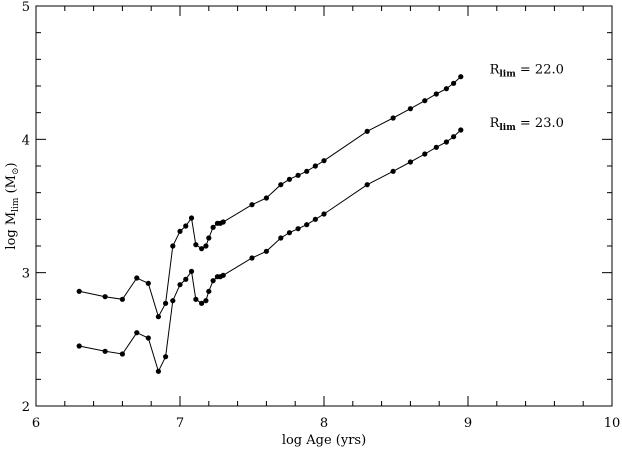 Image resolution: width=622 pixels, height=453 pixels. I want to click on annotations: Rlim = 22.0 Rlim = 23.0, so click(527, 98).